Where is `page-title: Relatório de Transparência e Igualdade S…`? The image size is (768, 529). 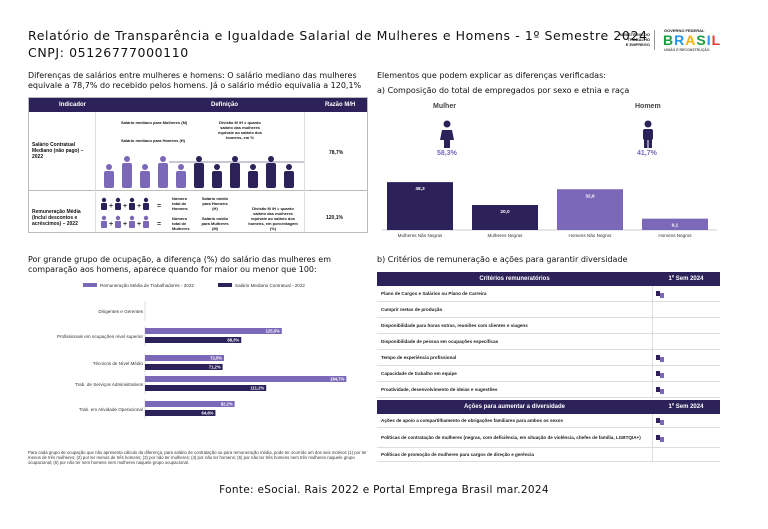
page-title: Relatório de Transparência e Igualdade S… is located at coordinates (338, 35).